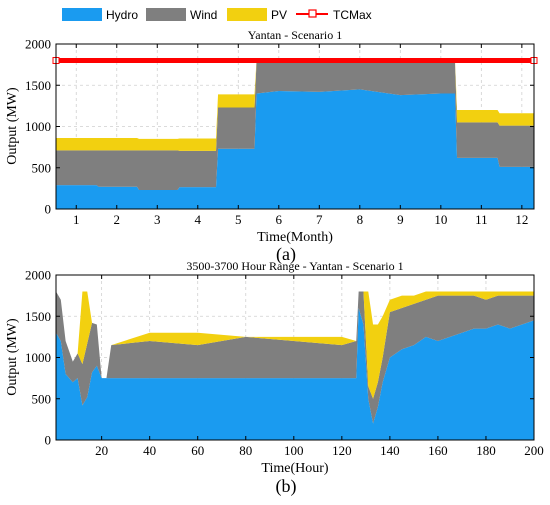 The width and height of the screenshot is (550, 505). I want to click on legend-marker-tcmax, so click(312, 13).